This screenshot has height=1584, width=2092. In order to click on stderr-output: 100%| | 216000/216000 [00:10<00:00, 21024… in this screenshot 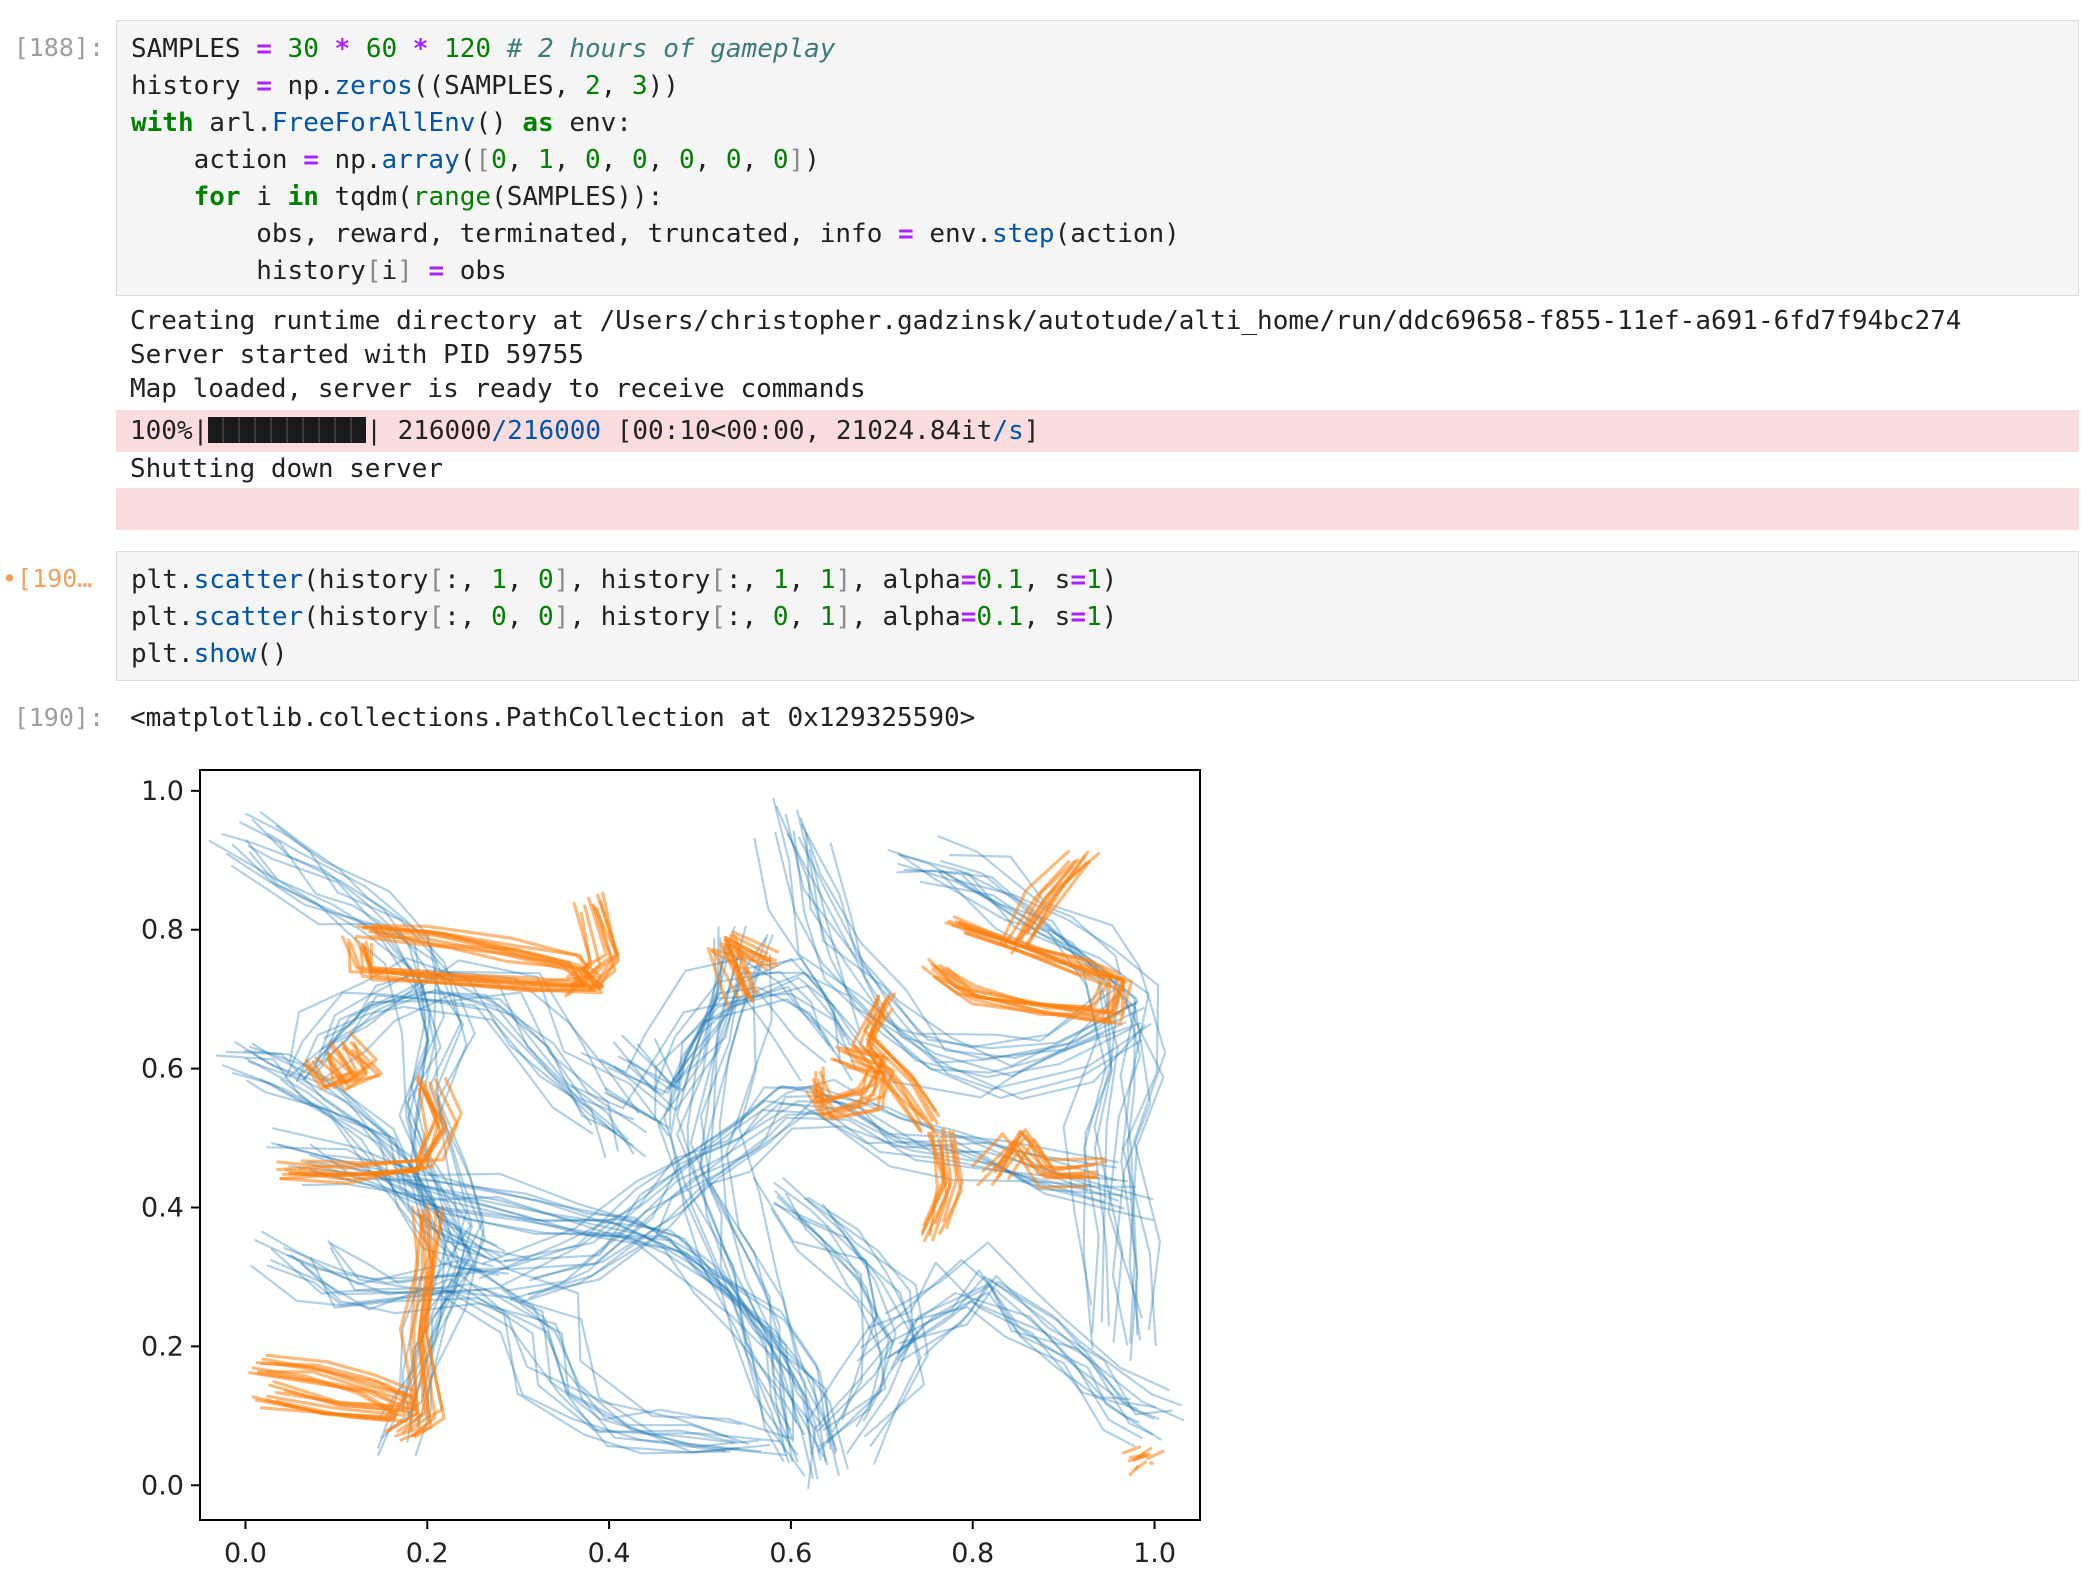, I will do `click(1097, 431)`.